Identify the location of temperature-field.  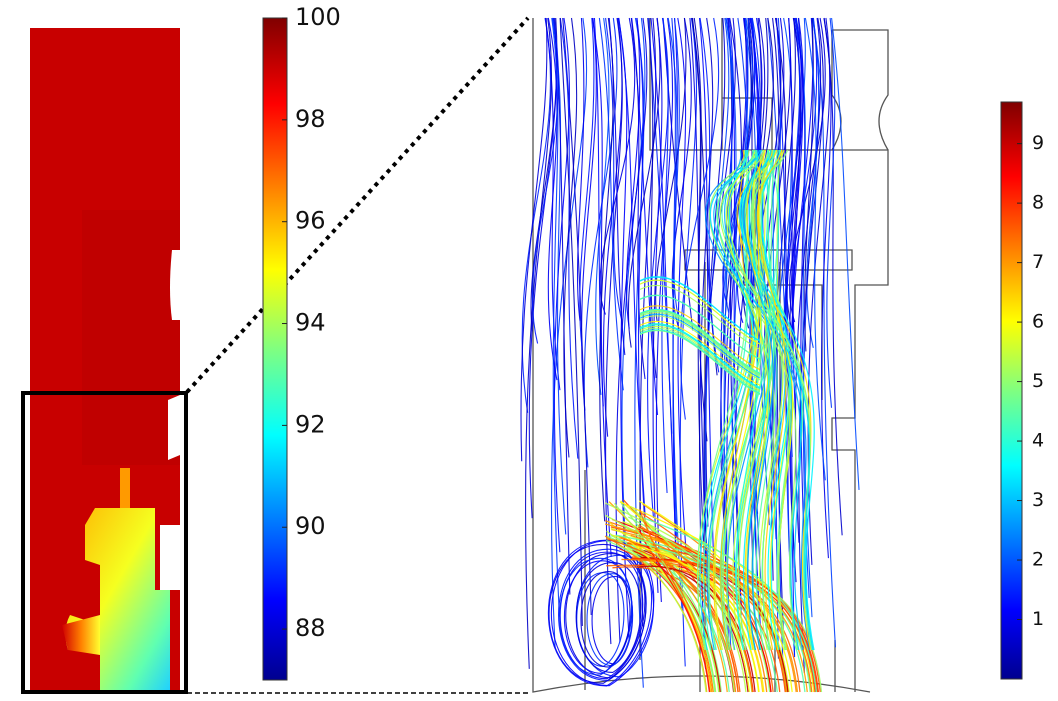
(105, 360).